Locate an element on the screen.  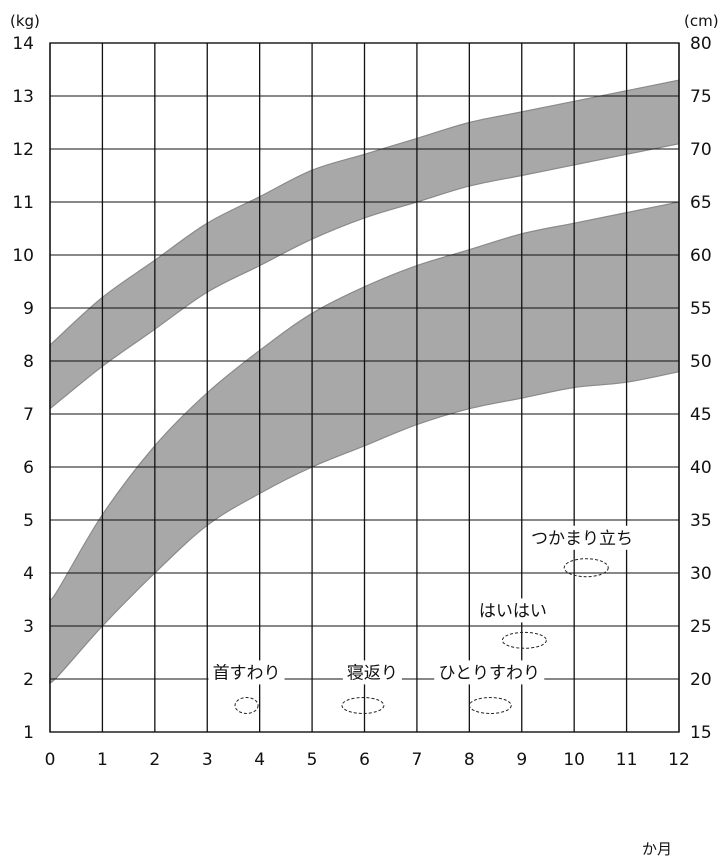
y-right-tick-label: 55 is located at coordinates (701, 309).